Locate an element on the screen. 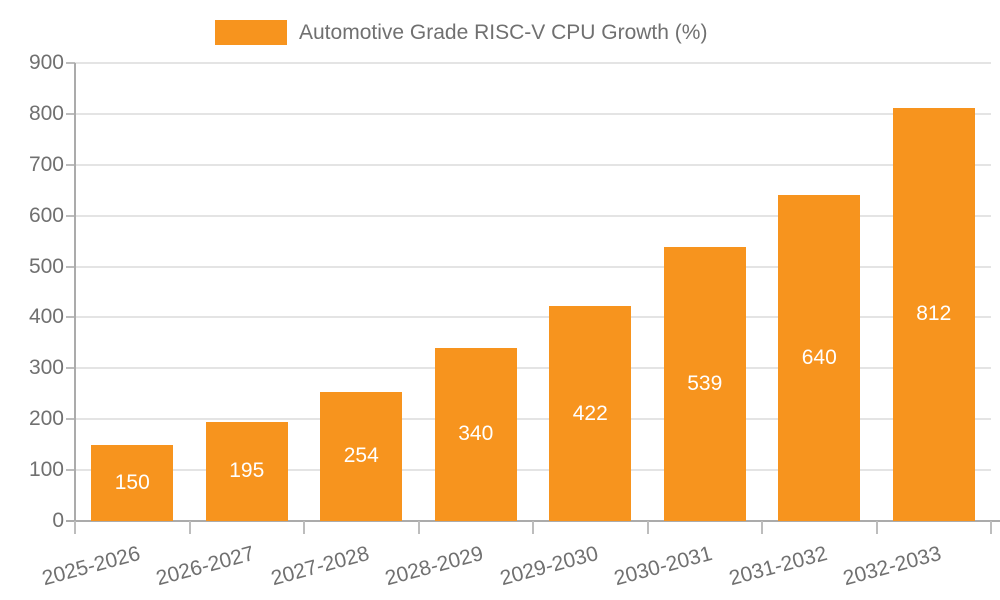  x-axis-label: 2026-2027 is located at coordinates (205, 566).